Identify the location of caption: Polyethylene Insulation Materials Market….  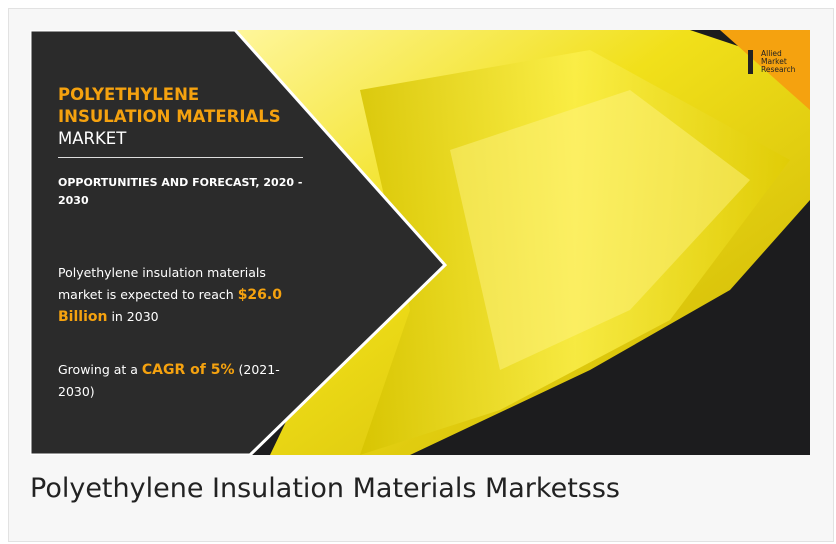
(325, 488).